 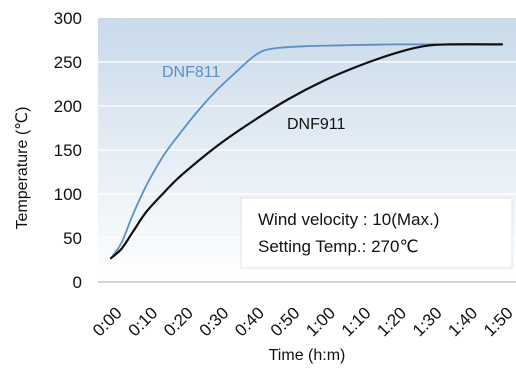 I want to click on y-tick-label: 150, so click(x=68, y=150).